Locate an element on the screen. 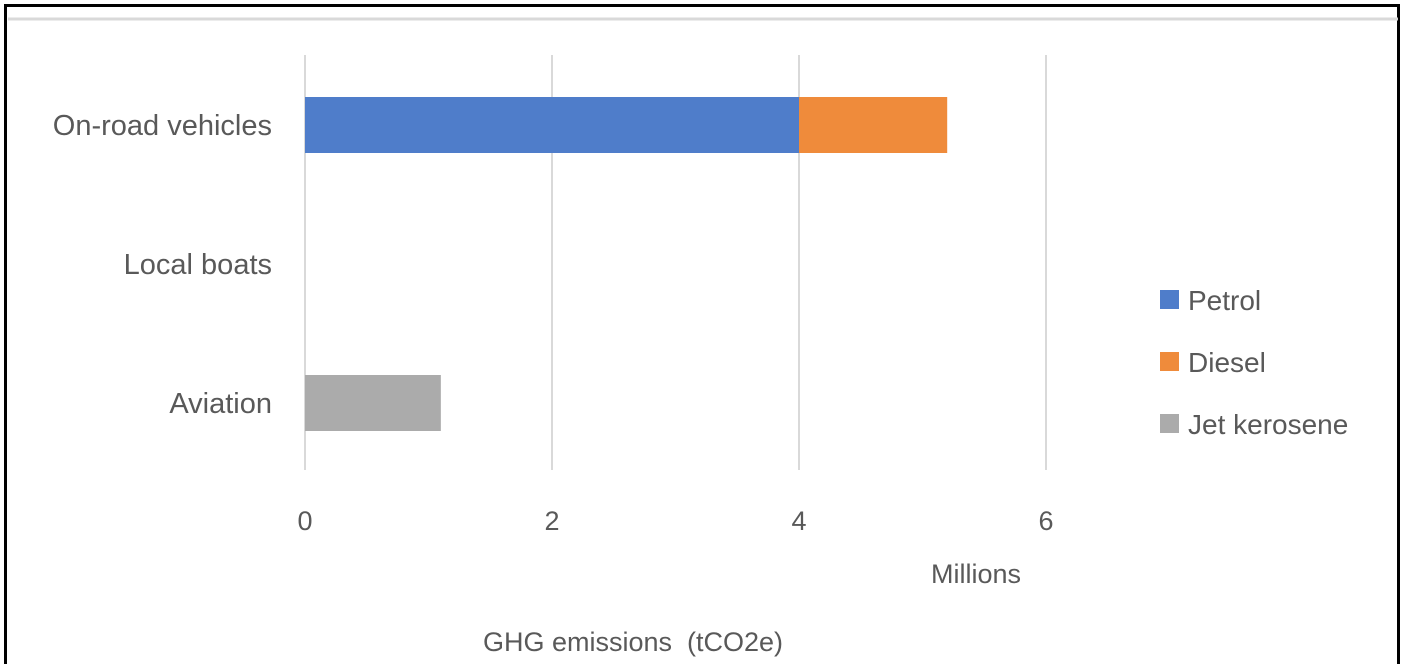  legend-label: Jet kerosene is located at coordinates (1268, 424).